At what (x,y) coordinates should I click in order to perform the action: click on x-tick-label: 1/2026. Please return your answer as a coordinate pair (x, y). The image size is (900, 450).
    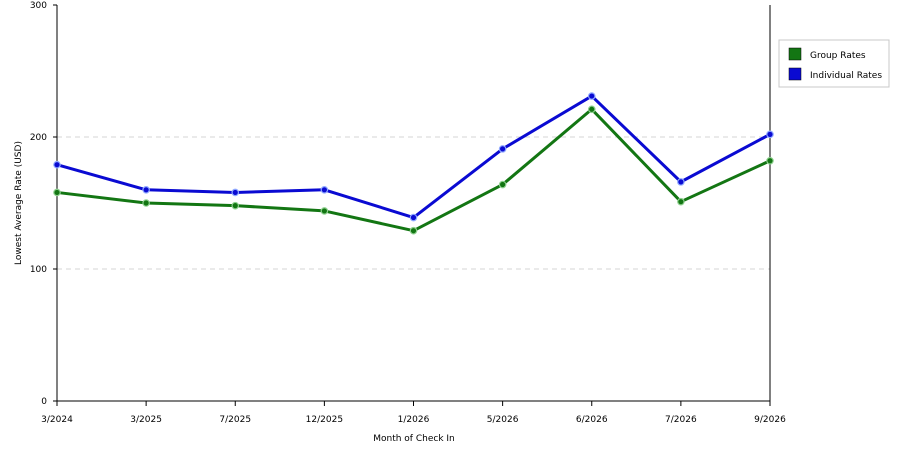
    Looking at the image, I should click on (414, 420).